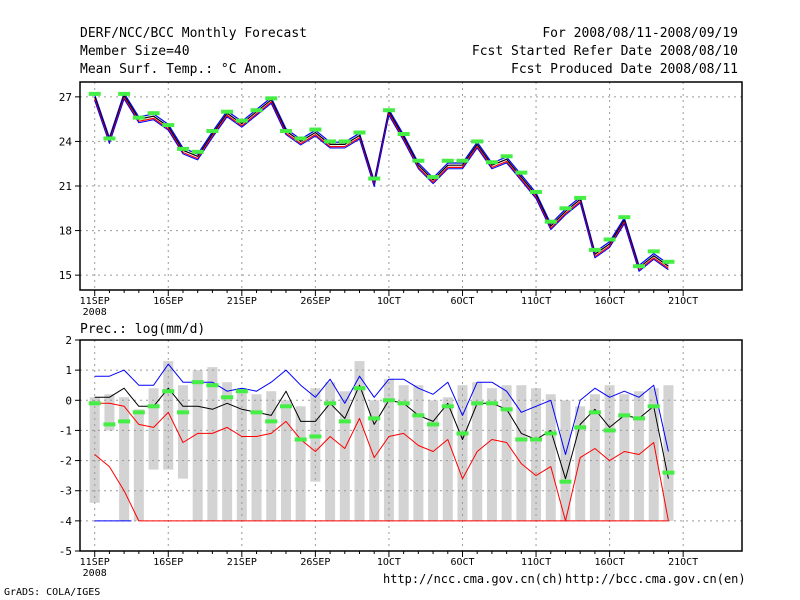 The height and width of the screenshot is (600, 800). What do you see at coordinates (610, 562) in the screenshot?
I see `prec-xtick-label: 16OCT` at bounding box center [610, 562].